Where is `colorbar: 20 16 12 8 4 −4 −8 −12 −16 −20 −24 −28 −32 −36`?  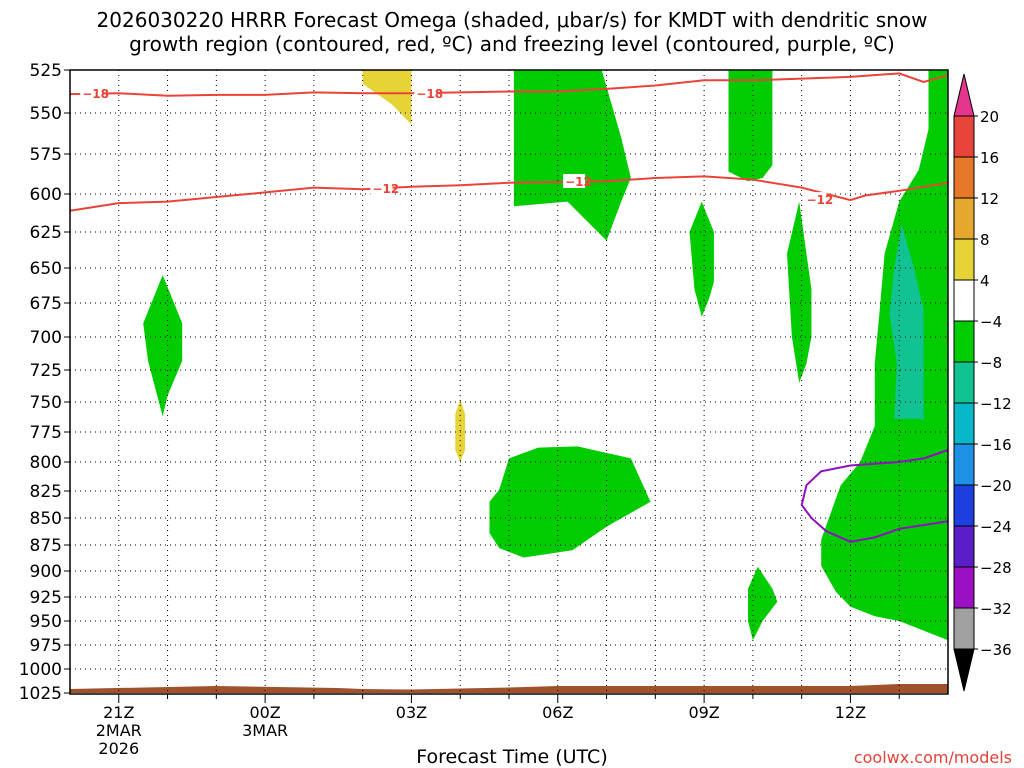 colorbar: 20 16 12 8 4 −4 −8 −12 −16 −20 −24 −28 −32 −36 is located at coordinates (982, 382).